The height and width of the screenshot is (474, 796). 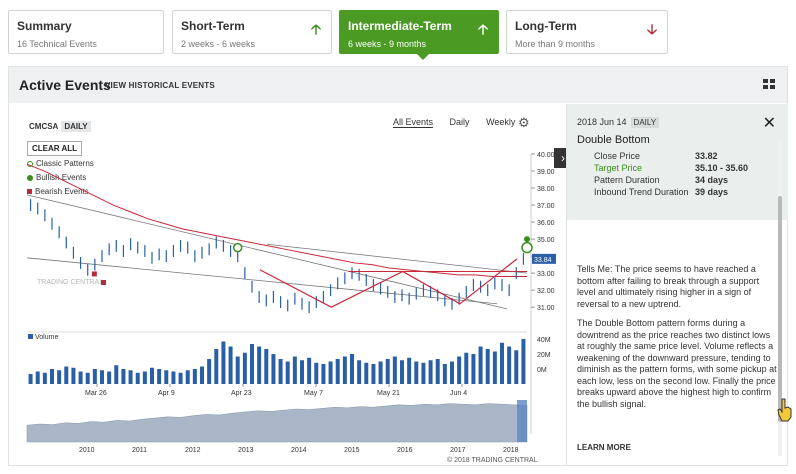 What do you see at coordinates (57, 44) in the screenshot?
I see `tab-subtitle: 16 Technical Events` at bounding box center [57, 44].